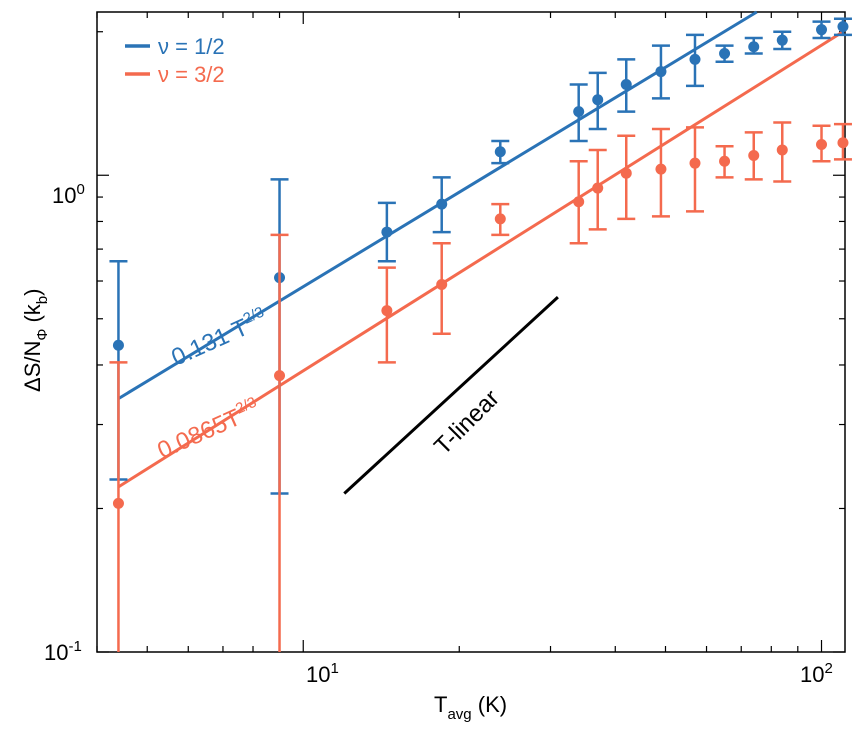 The image size is (860, 744). What do you see at coordinates (467, 423) in the screenshot?
I see `t-linear-label: T-linear` at bounding box center [467, 423].